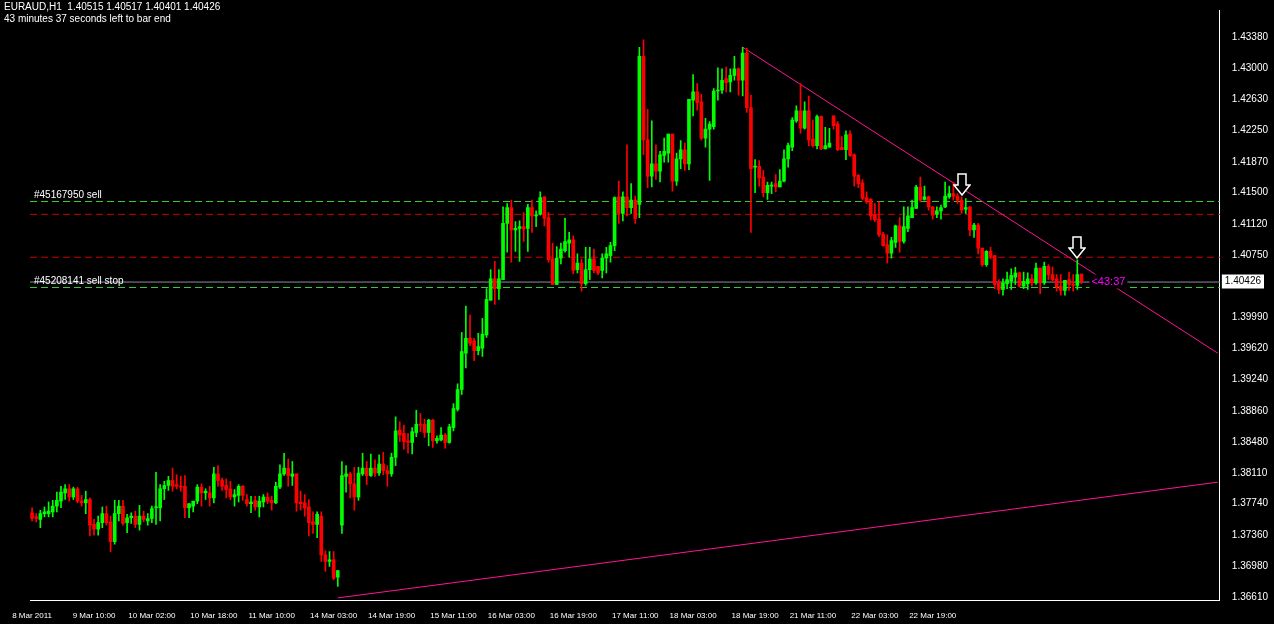 Image resolution: width=1274 pixels, height=624 pixels. What do you see at coordinates (1250, 68) in the screenshot?
I see `y-tick-label: 1.43000` at bounding box center [1250, 68].